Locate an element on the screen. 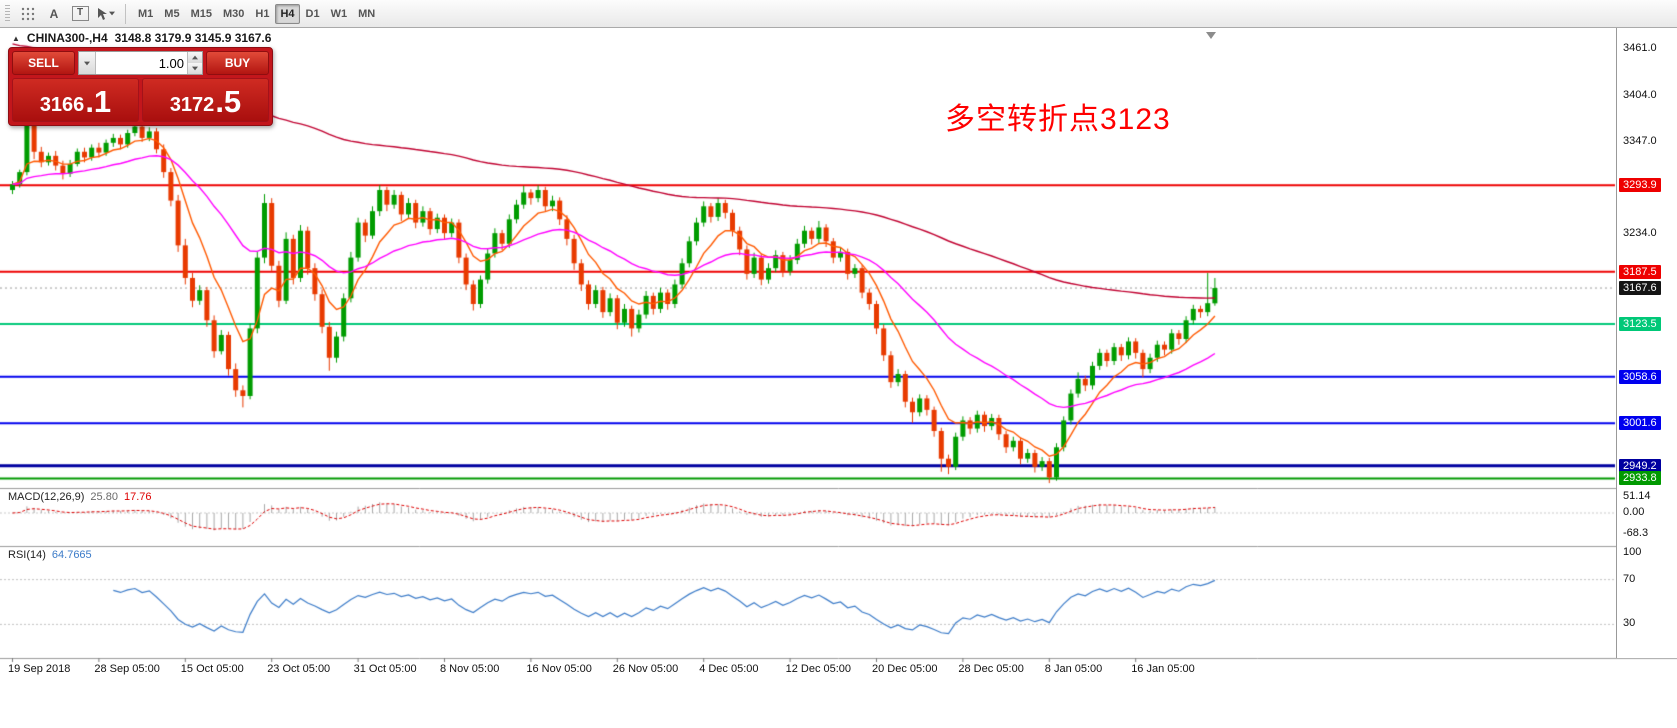 This screenshot has width=1677, height=728. label-tool-button: T is located at coordinates (80, 14).